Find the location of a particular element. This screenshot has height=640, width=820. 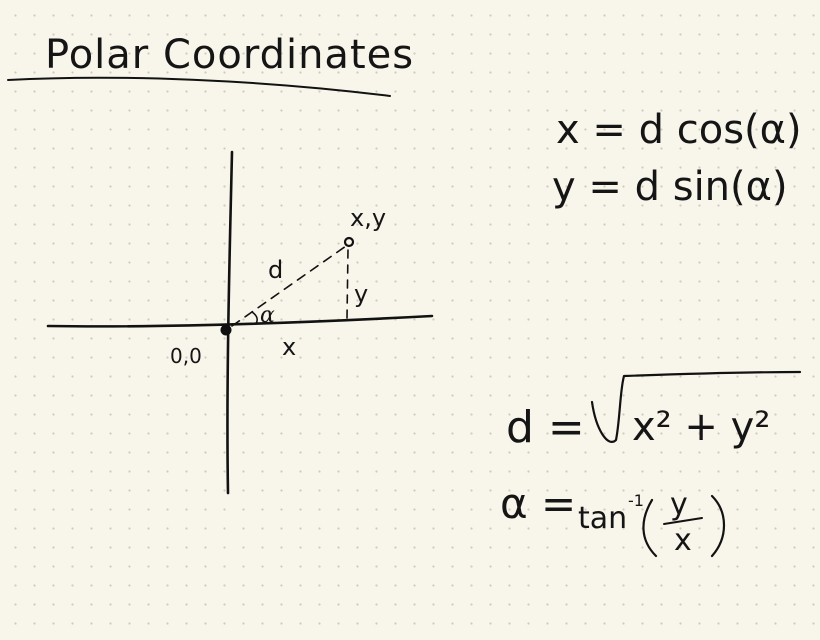

equation-x: x = d cos(α) is located at coordinates (679, 130).